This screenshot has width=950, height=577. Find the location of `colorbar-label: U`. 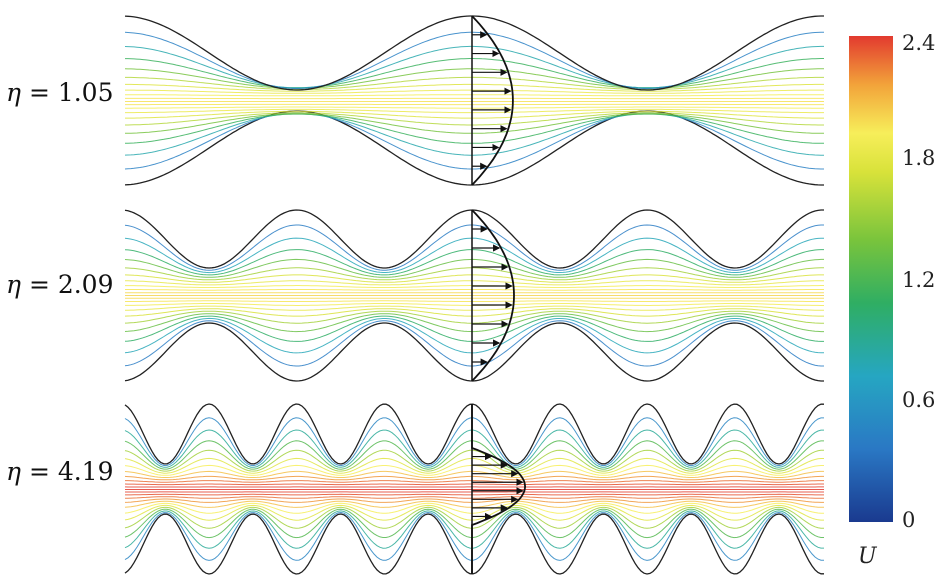

colorbar-label: U is located at coordinates (867, 556).